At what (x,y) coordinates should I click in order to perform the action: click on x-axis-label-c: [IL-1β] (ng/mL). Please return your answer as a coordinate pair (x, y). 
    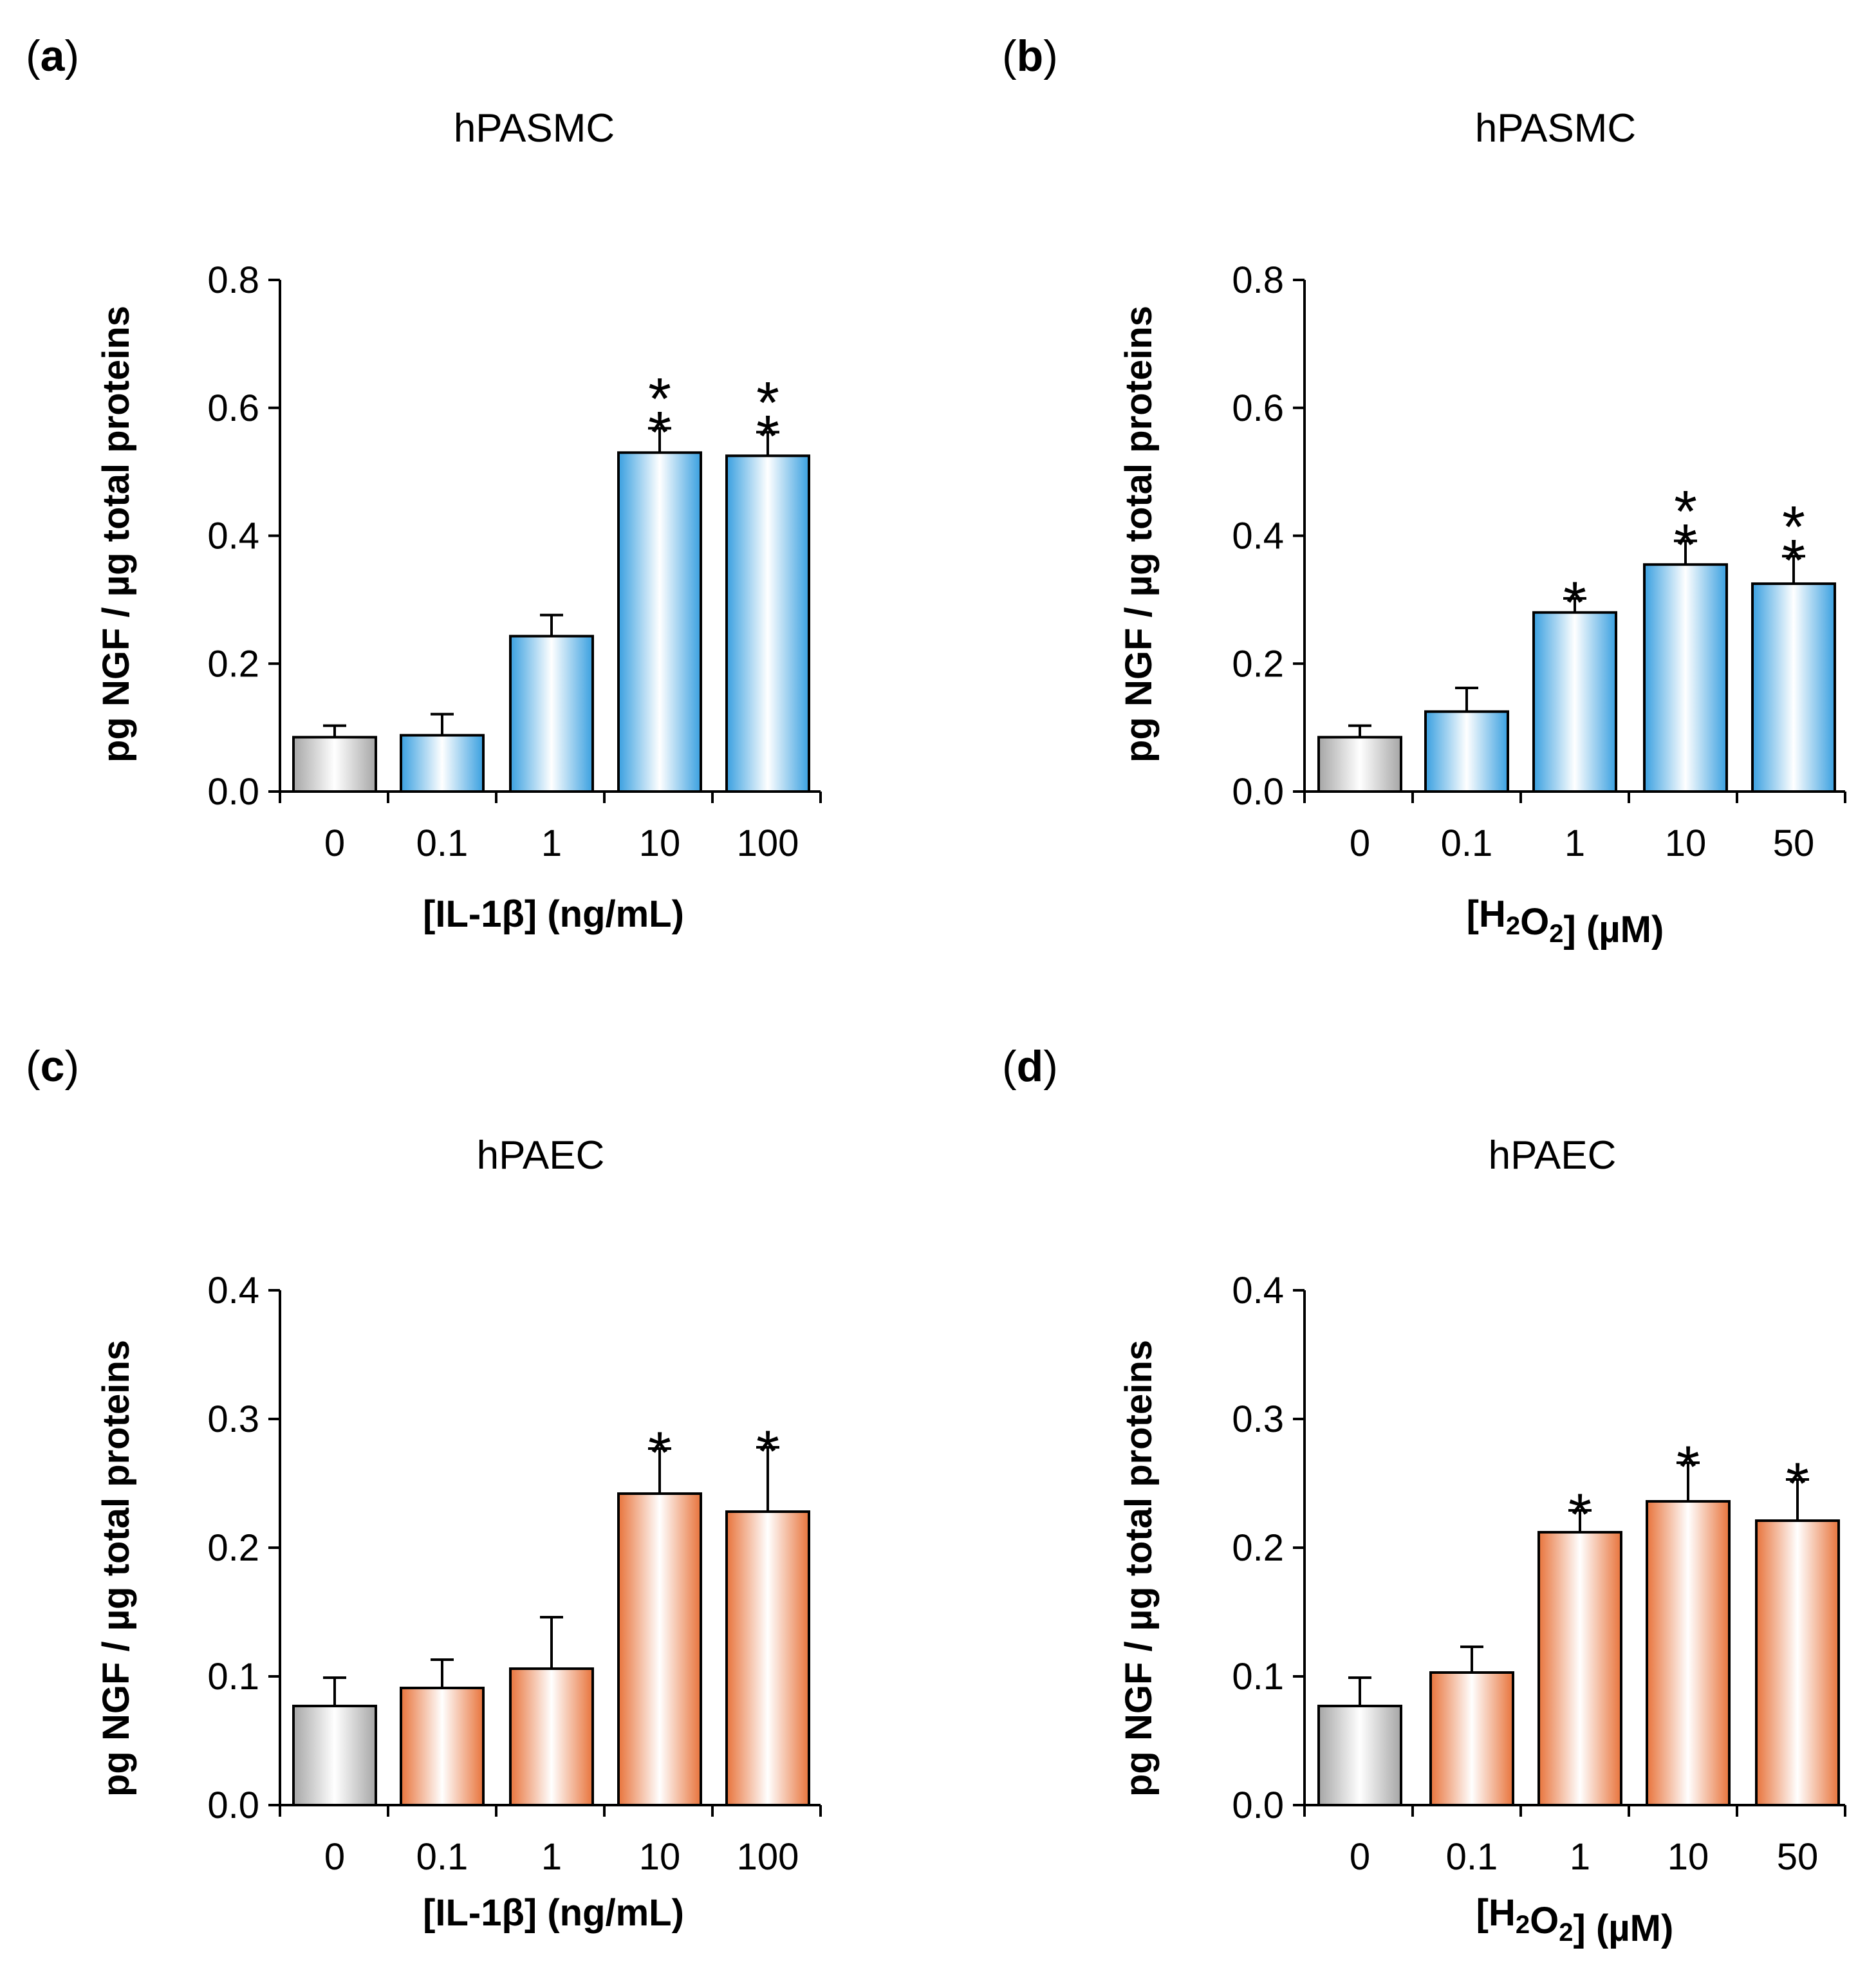
    Looking at the image, I should click on (553, 1913).